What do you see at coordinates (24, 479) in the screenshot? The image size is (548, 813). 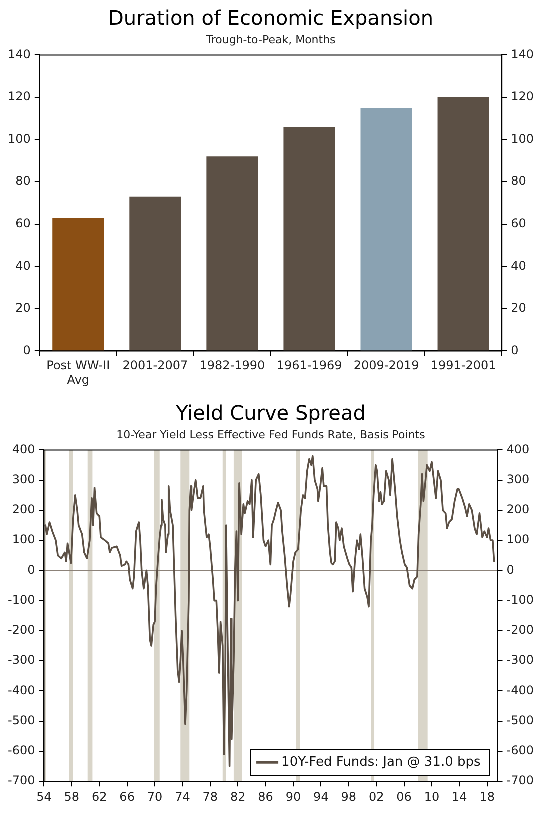 I see `y-tick-label: 300` at bounding box center [24, 479].